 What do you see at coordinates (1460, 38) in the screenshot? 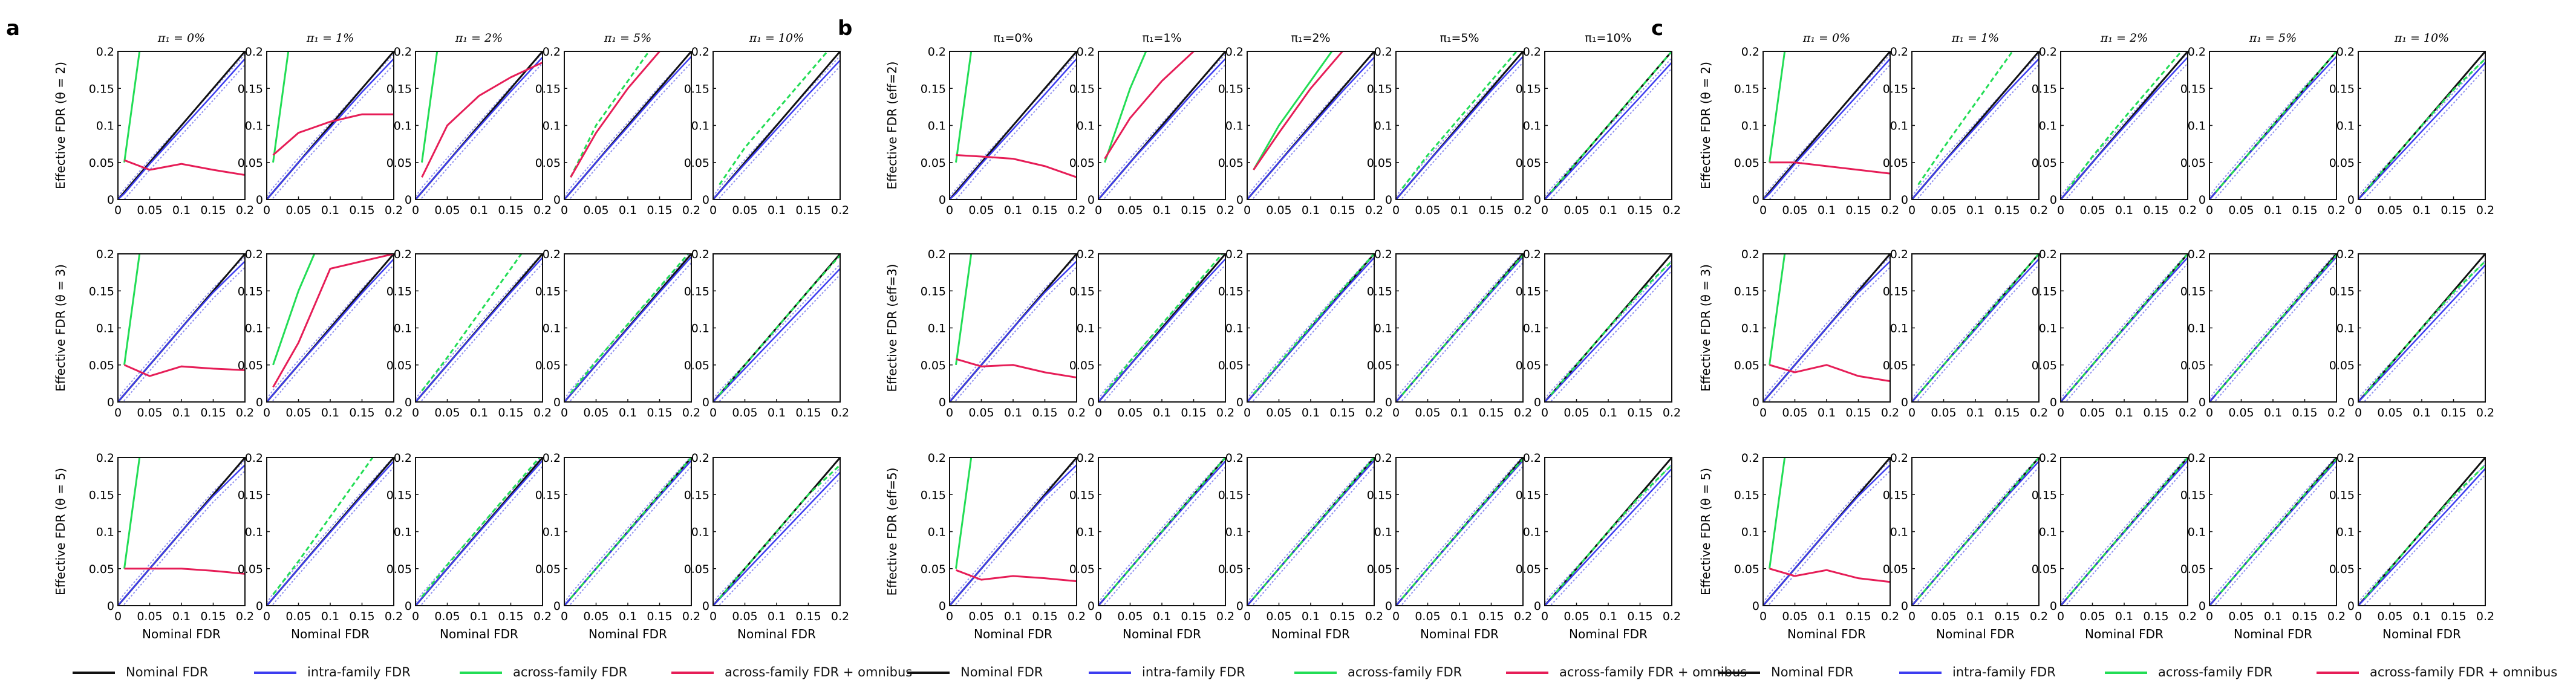
I see `column-title: π₁=5%` at bounding box center [1460, 38].